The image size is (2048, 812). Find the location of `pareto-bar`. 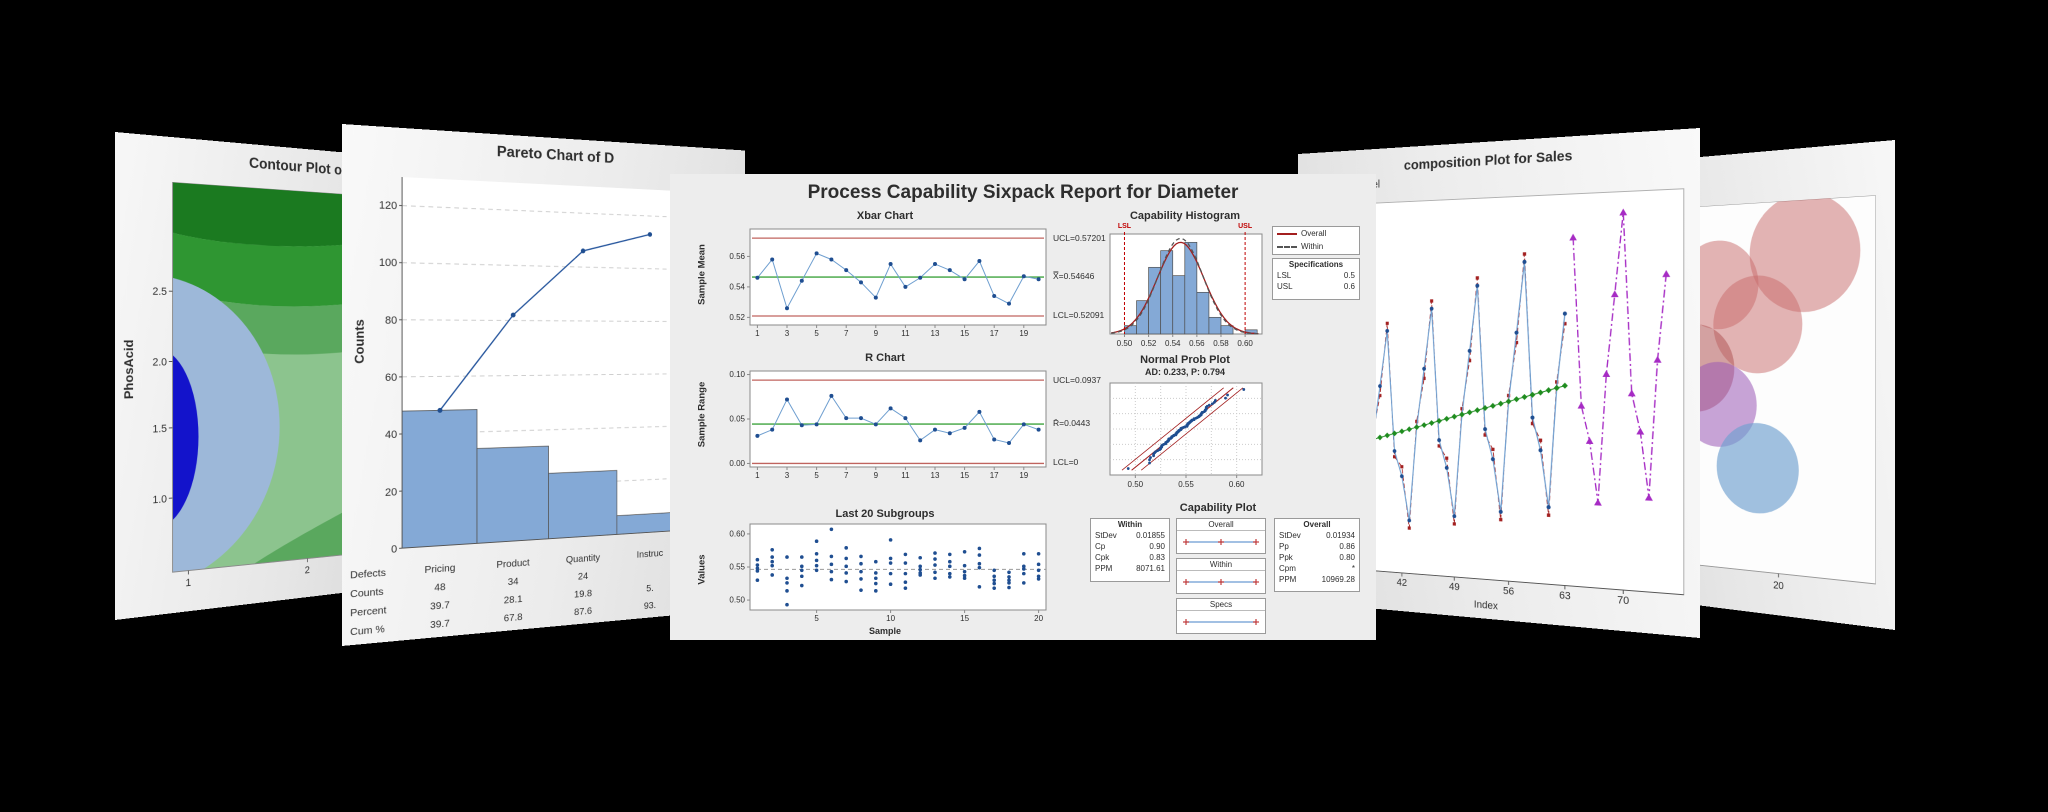

pareto-bar is located at coordinates (583, 504).